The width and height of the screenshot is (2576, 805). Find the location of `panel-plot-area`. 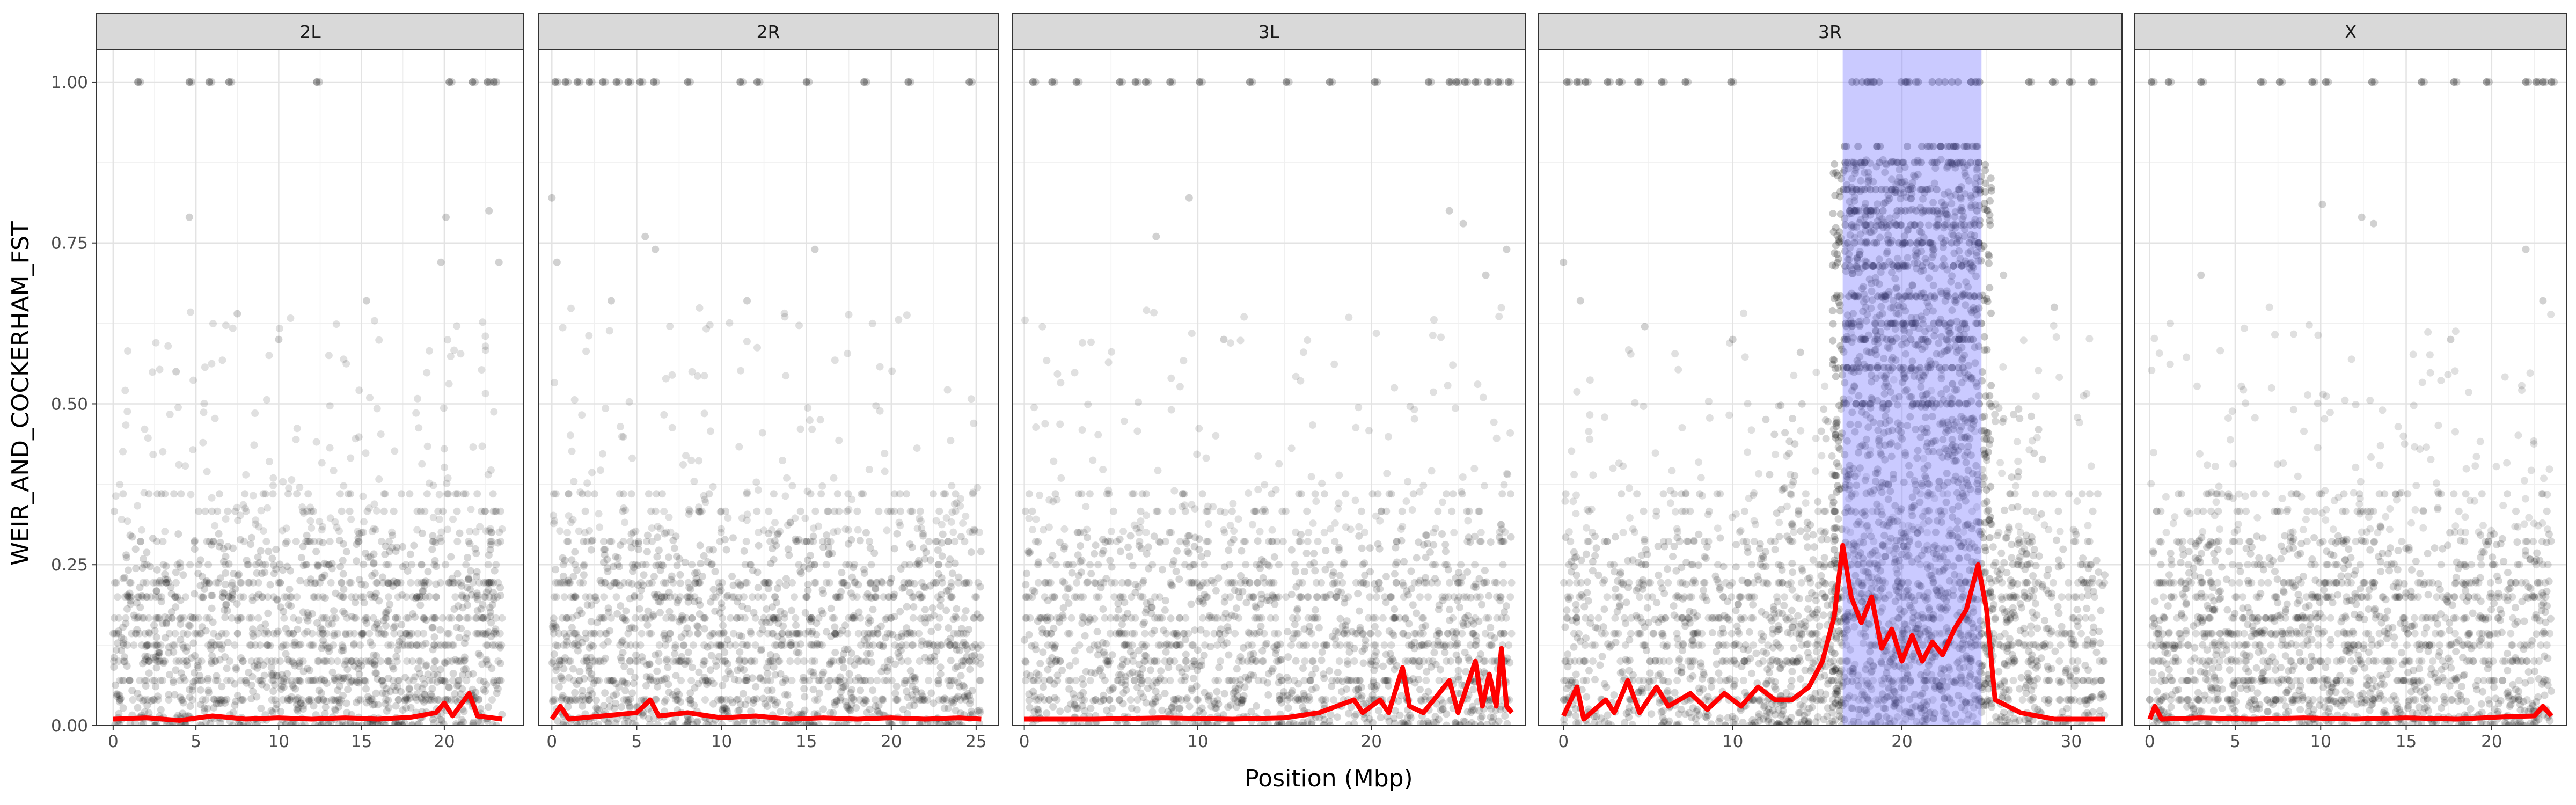

panel-plot-area is located at coordinates (768, 388).